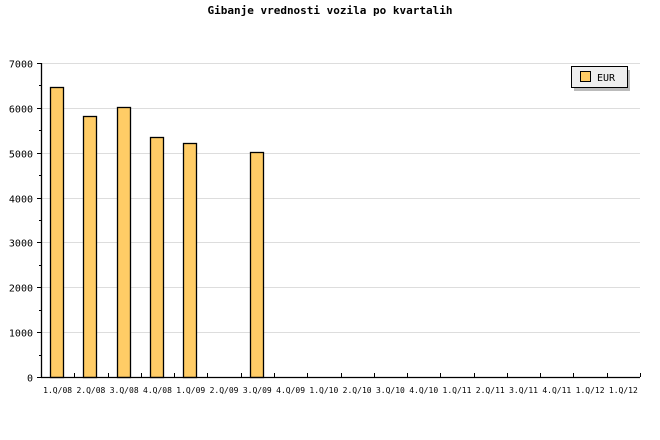 This screenshot has height=440, width=660. Describe the element at coordinates (30, 379) in the screenshot. I see `y-tick-label: 0` at that location.